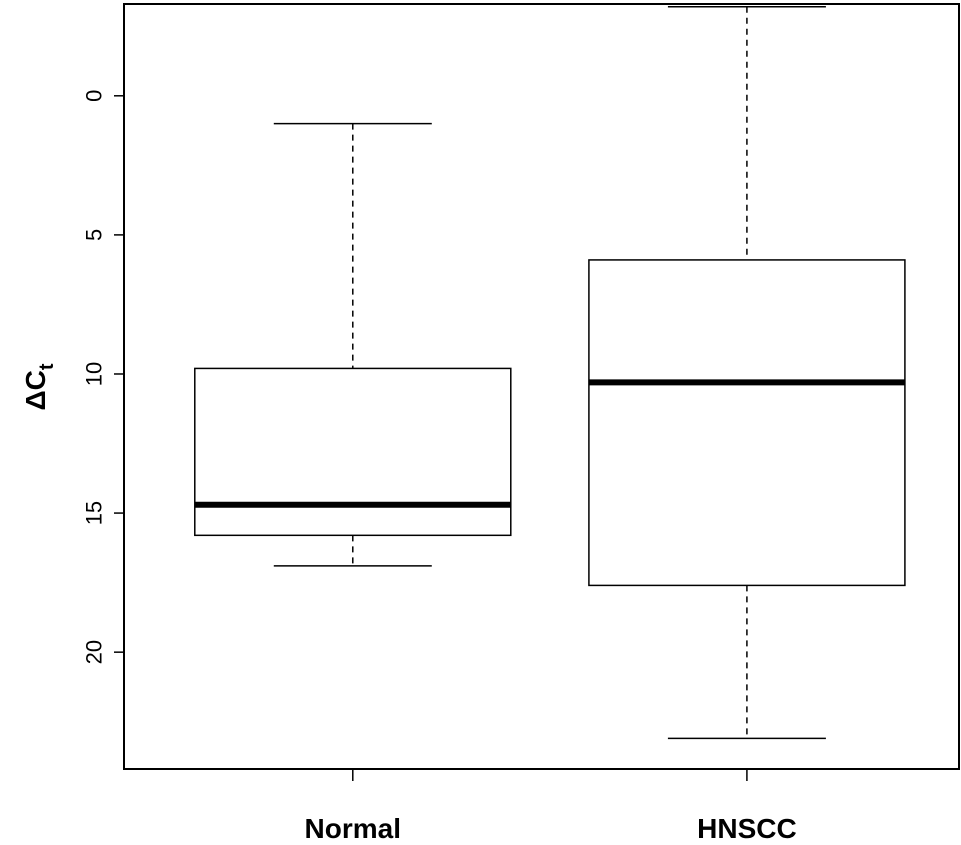 The width and height of the screenshot is (961, 845). What do you see at coordinates (353, 828) in the screenshot?
I see `x-category-label-normal: Normal` at bounding box center [353, 828].